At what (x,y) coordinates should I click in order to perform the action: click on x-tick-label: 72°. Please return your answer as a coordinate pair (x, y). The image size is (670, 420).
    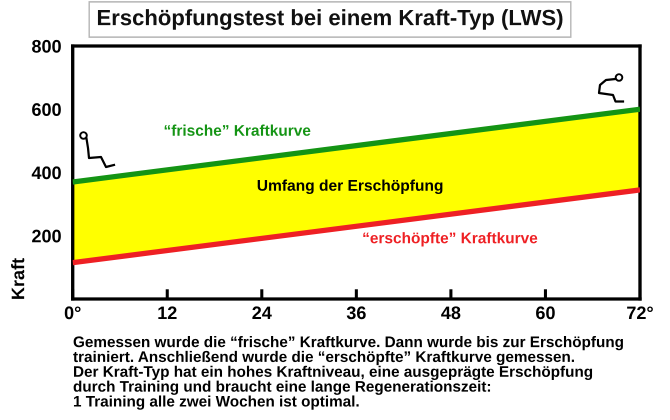
    Looking at the image, I should click on (640, 313).